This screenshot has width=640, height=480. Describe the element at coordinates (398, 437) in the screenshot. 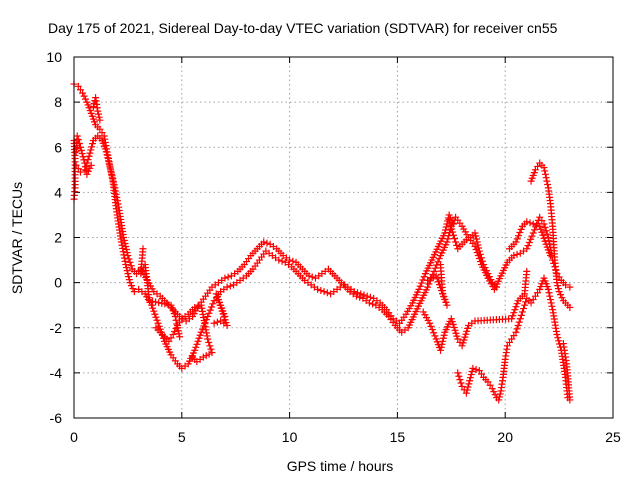

I see `x-tick-label: 15` at that location.